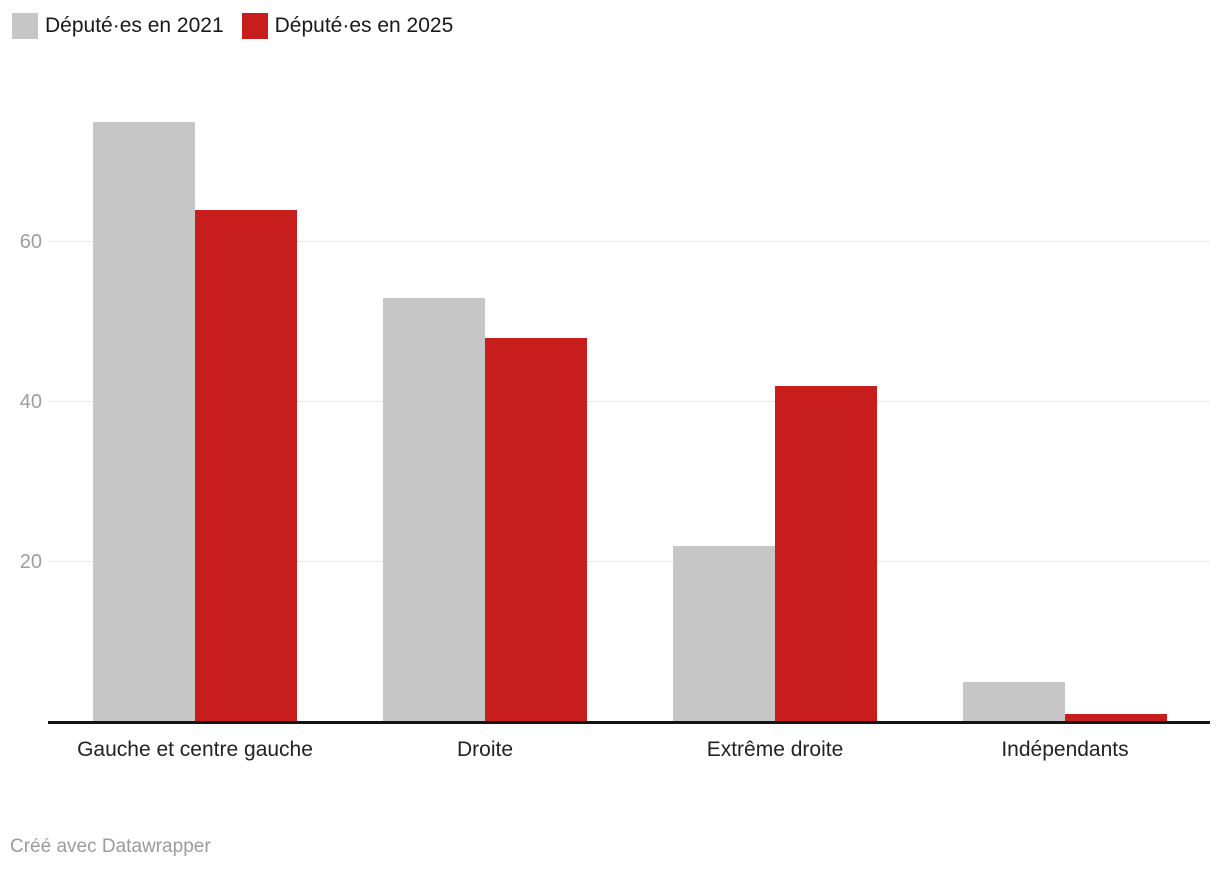  Describe the element at coordinates (110, 846) in the screenshot. I see `attribution-link: Créé avec Datawrapper` at that location.